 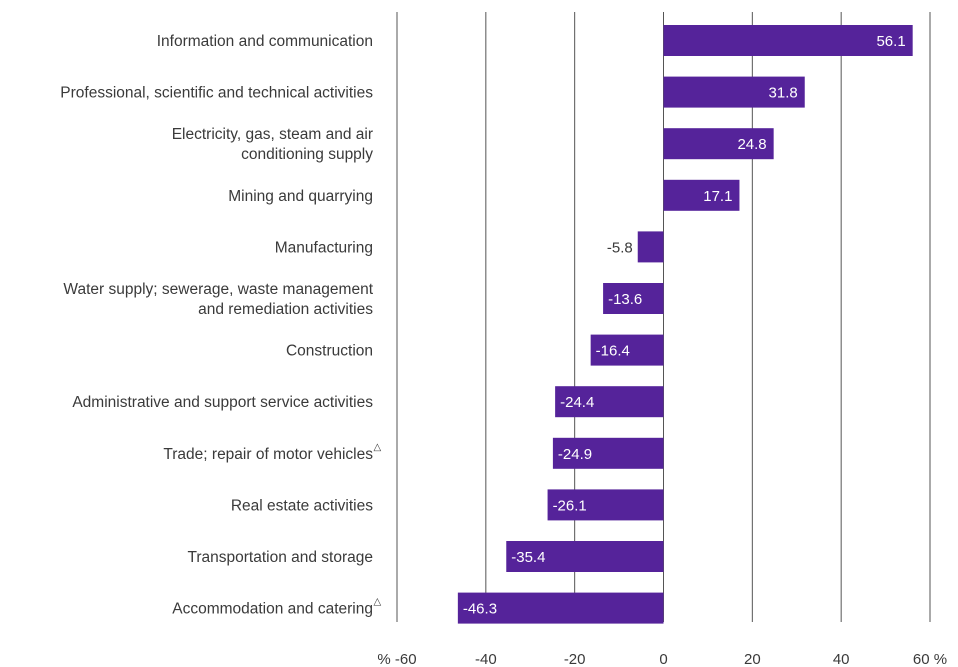 What do you see at coordinates (528, 557) in the screenshot?
I see `bar-value-label: -35.4` at bounding box center [528, 557].